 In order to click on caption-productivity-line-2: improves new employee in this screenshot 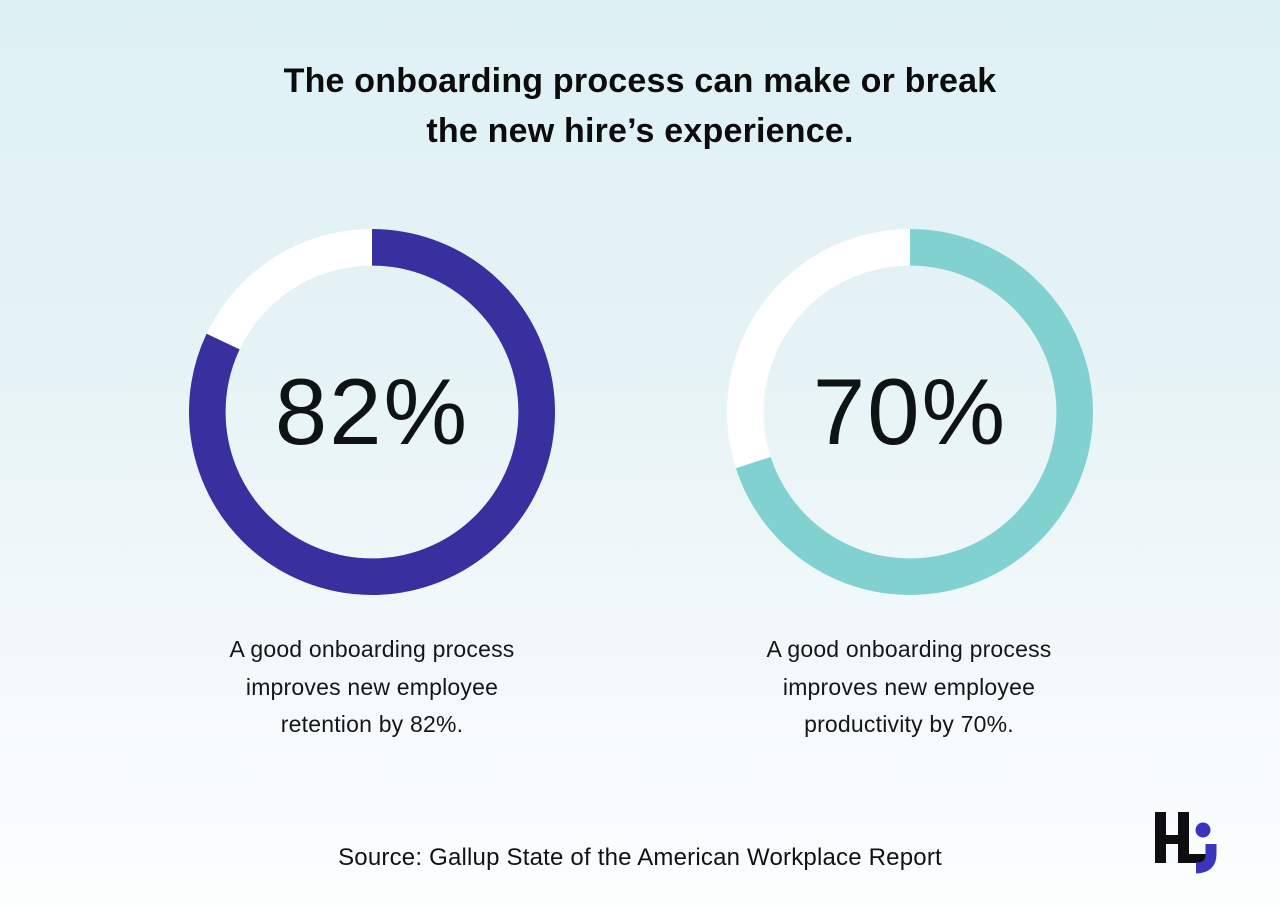, I will do `click(909, 686)`.